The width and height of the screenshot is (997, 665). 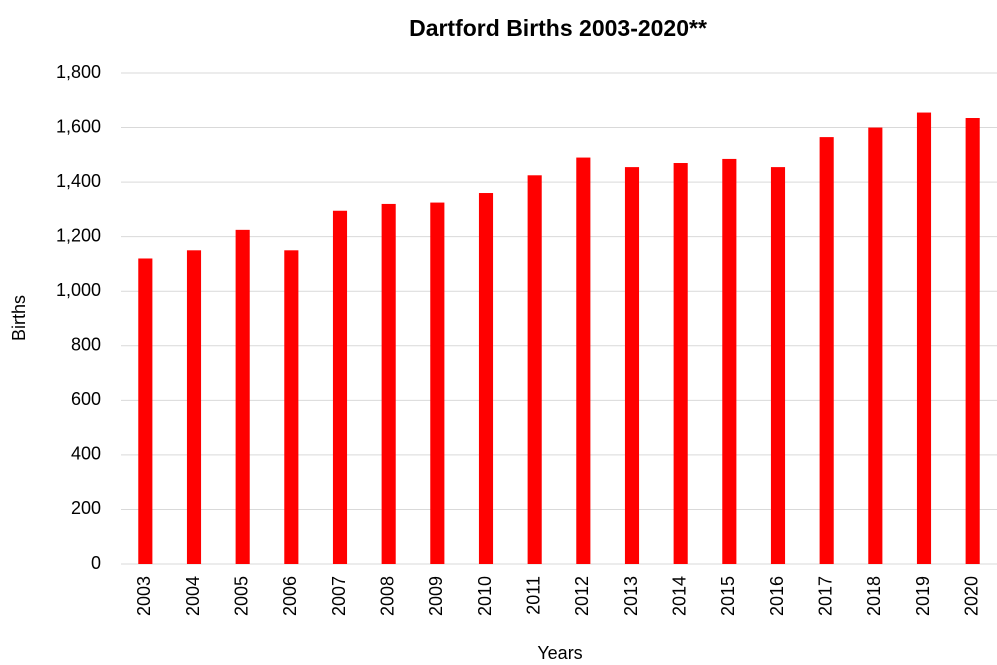 I want to click on y-tick-label: 1,400, so click(x=78, y=181).